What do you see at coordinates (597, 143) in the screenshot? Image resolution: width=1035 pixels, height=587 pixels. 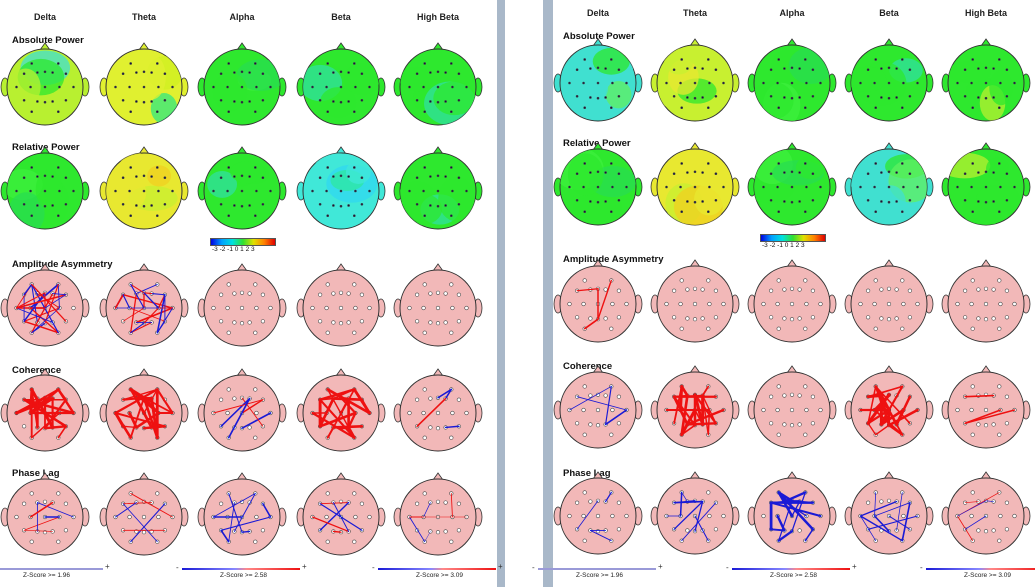 I see `row-title-1: Relative Power` at bounding box center [597, 143].